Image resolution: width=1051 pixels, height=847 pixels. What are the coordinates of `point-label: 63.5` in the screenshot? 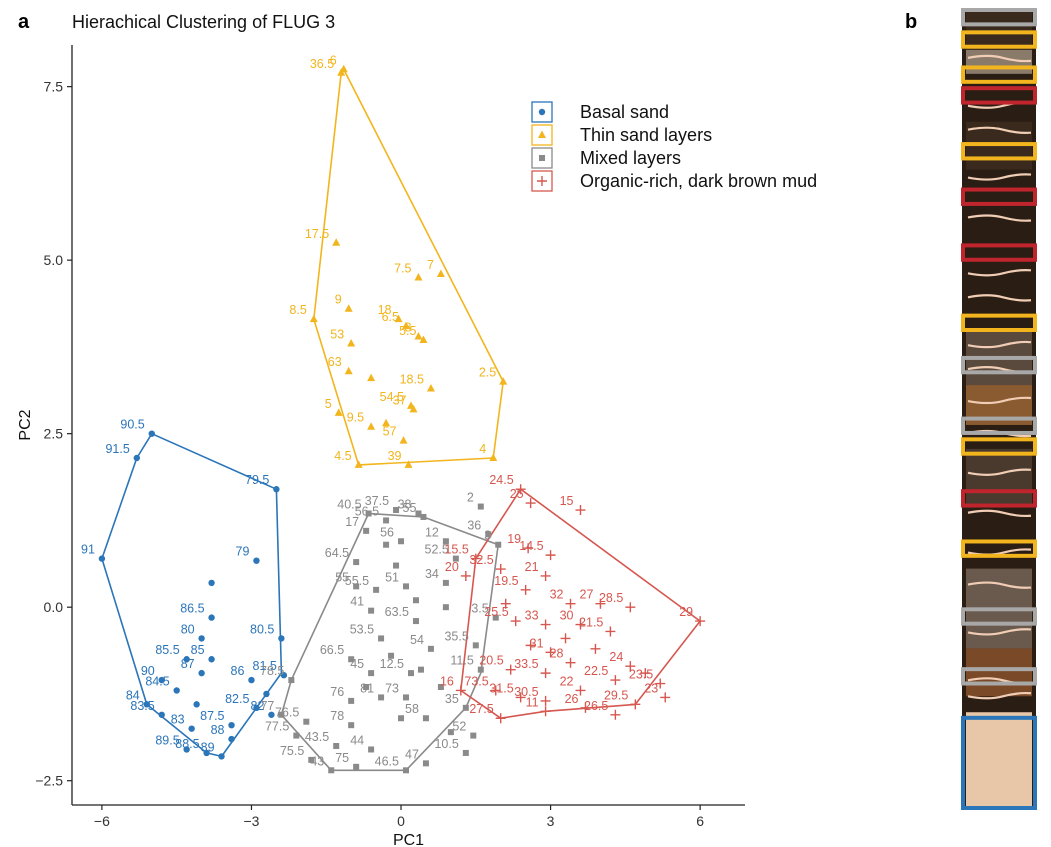 It's located at (397, 612).